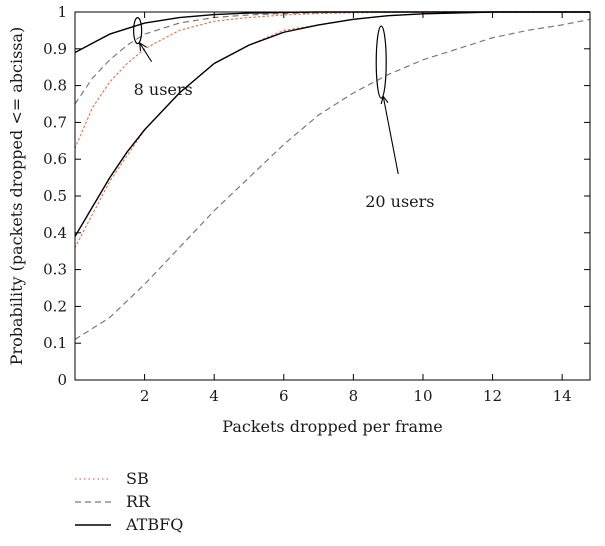 This screenshot has width=605, height=546. What do you see at coordinates (332, 32) in the screenshot?
I see `series-line-8-users-atbfq` at bounding box center [332, 32].